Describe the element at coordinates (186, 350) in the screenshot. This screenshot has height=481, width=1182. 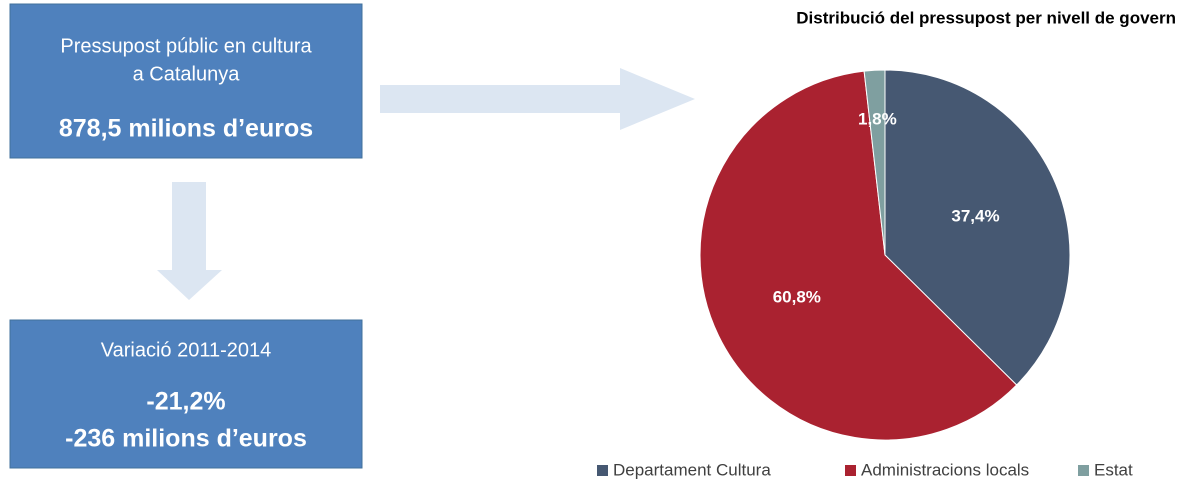
I see `box-text: Variació 2011-2014` at that location.